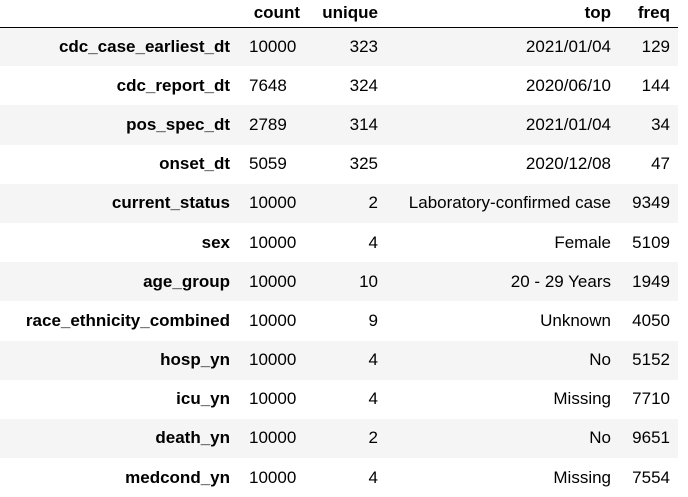  What do you see at coordinates (660, 164) in the screenshot?
I see `freq-cell: 47` at bounding box center [660, 164].